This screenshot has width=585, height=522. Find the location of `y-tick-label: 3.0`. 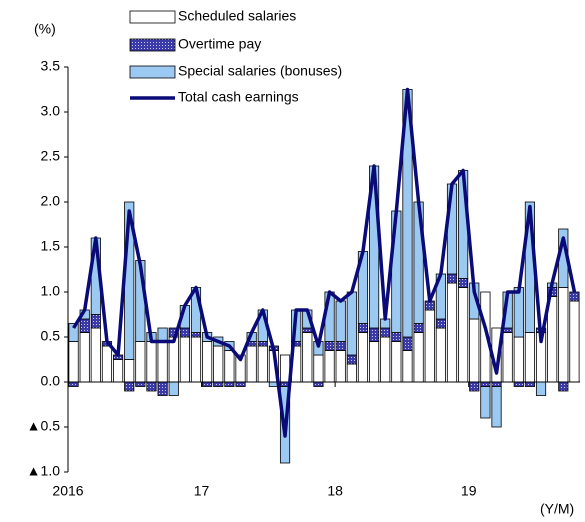

y-tick-label: 3.0 is located at coordinates (51, 111).